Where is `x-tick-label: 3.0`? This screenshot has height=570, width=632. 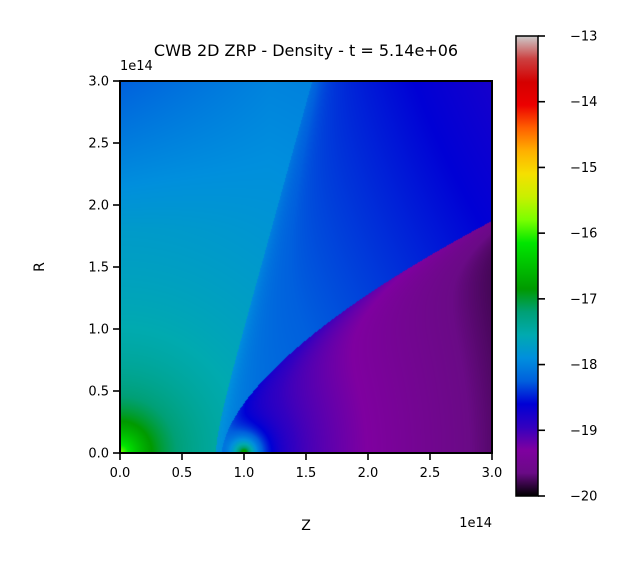
x-tick-label: 3.0 is located at coordinates (492, 473).